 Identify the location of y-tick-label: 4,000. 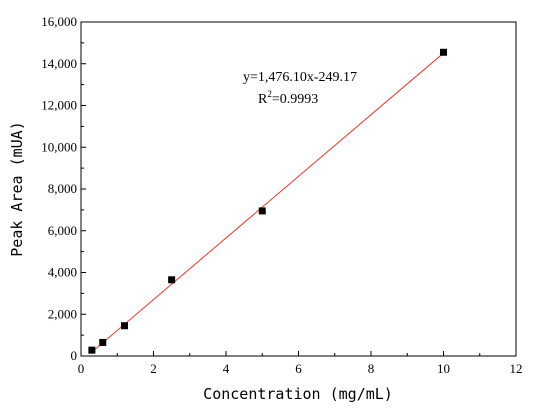
(62, 272).